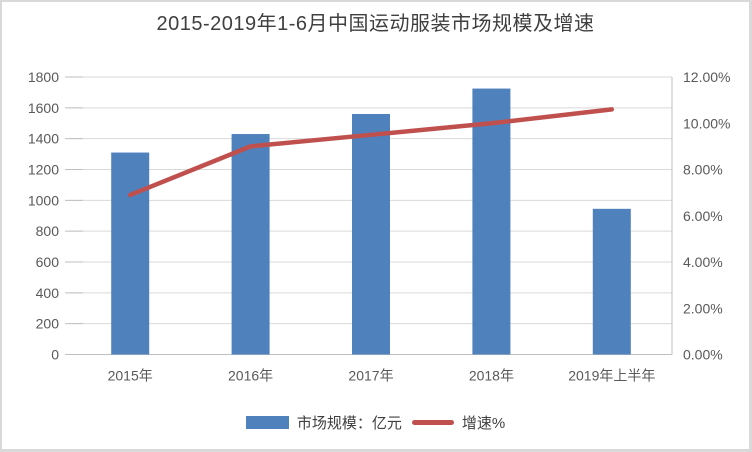 The height and width of the screenshot is (452, 752). I want to click on bar-series-legend-label: 市场规模：亿元, so click(349, 423).